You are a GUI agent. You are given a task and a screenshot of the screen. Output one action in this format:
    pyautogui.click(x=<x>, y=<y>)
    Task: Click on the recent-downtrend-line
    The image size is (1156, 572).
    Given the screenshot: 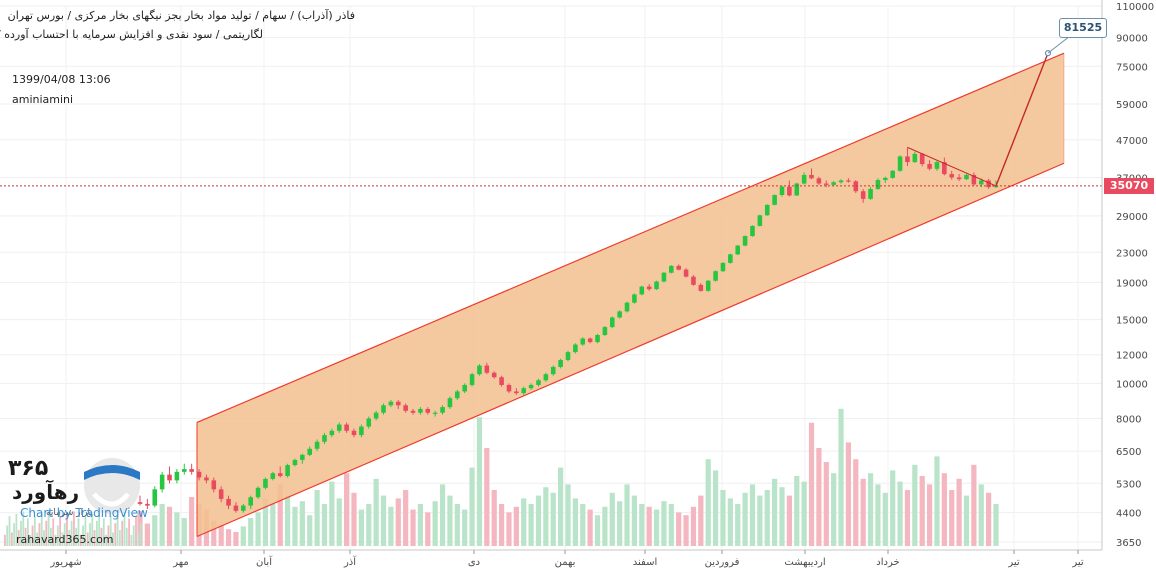 What is the action you would take?
    pyautogui.click(x=952, y=166)
    